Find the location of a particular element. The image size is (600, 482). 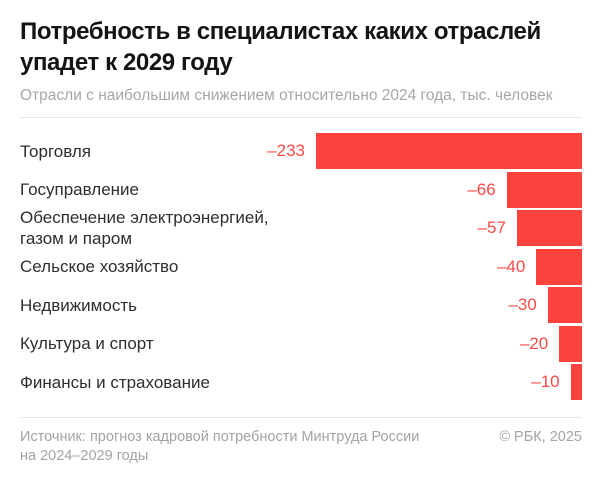

top-divider is located at coordinates (301, 117).